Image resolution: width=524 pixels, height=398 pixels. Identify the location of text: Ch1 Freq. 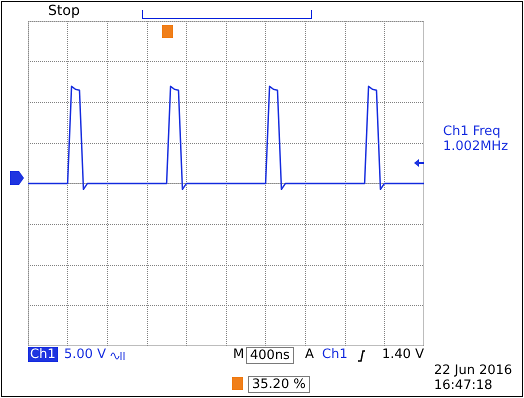
(472, 131).